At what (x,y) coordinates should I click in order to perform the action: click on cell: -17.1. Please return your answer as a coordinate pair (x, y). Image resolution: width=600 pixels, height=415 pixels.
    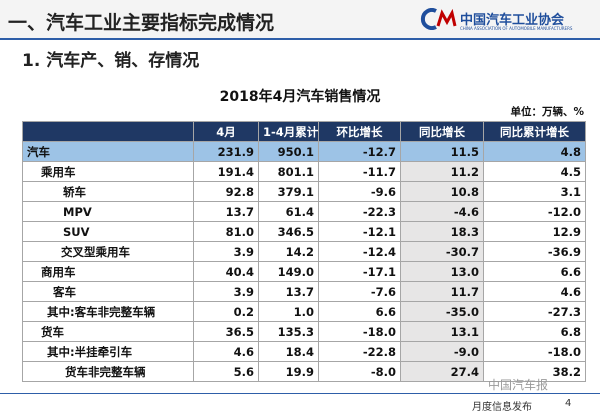
    Looking at the image, I should click on (359, 271).